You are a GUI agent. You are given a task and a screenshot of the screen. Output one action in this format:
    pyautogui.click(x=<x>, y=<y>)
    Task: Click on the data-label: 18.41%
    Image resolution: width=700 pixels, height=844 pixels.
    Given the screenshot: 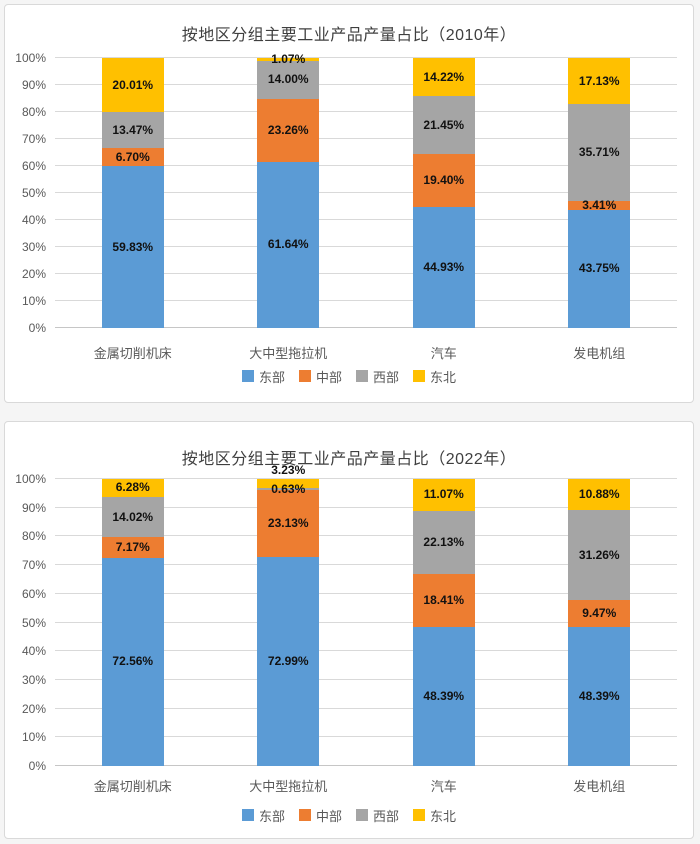 What is the action you would take?
    pyautogui.click(x=444, y=600)
    